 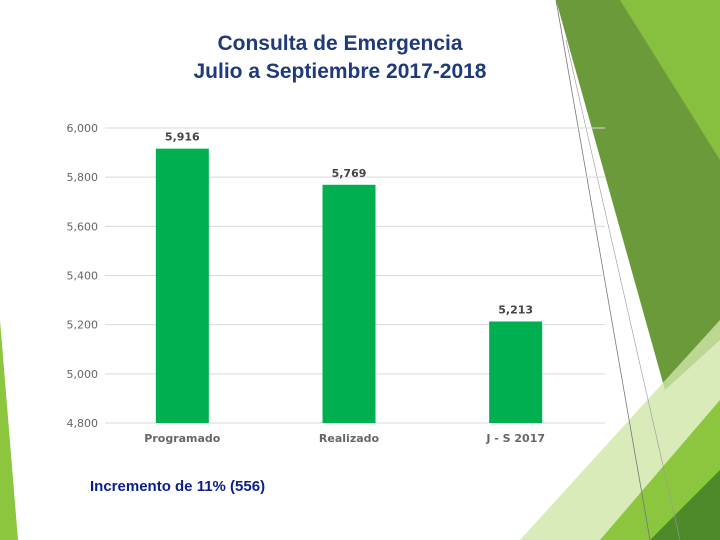 I want to click on y-tick-label: 5,600, so click(x=83, y=226).